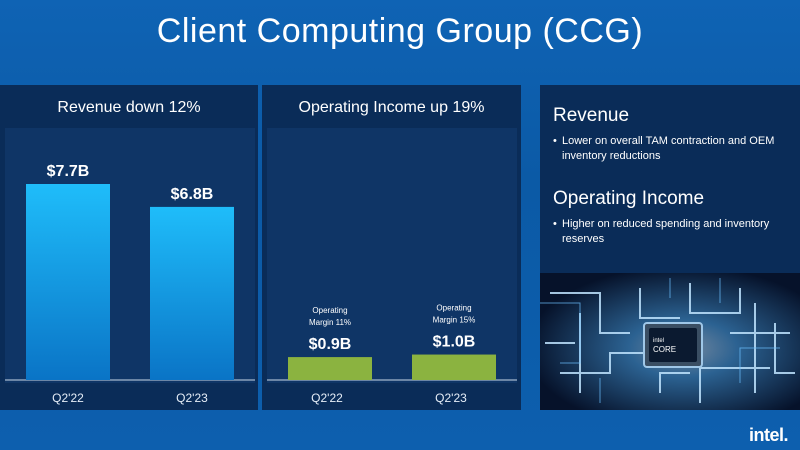 This screenshot has height=450, width=800. I want to click on oi-annotation-1-line-2: Margin 11%, so click(330, 322).